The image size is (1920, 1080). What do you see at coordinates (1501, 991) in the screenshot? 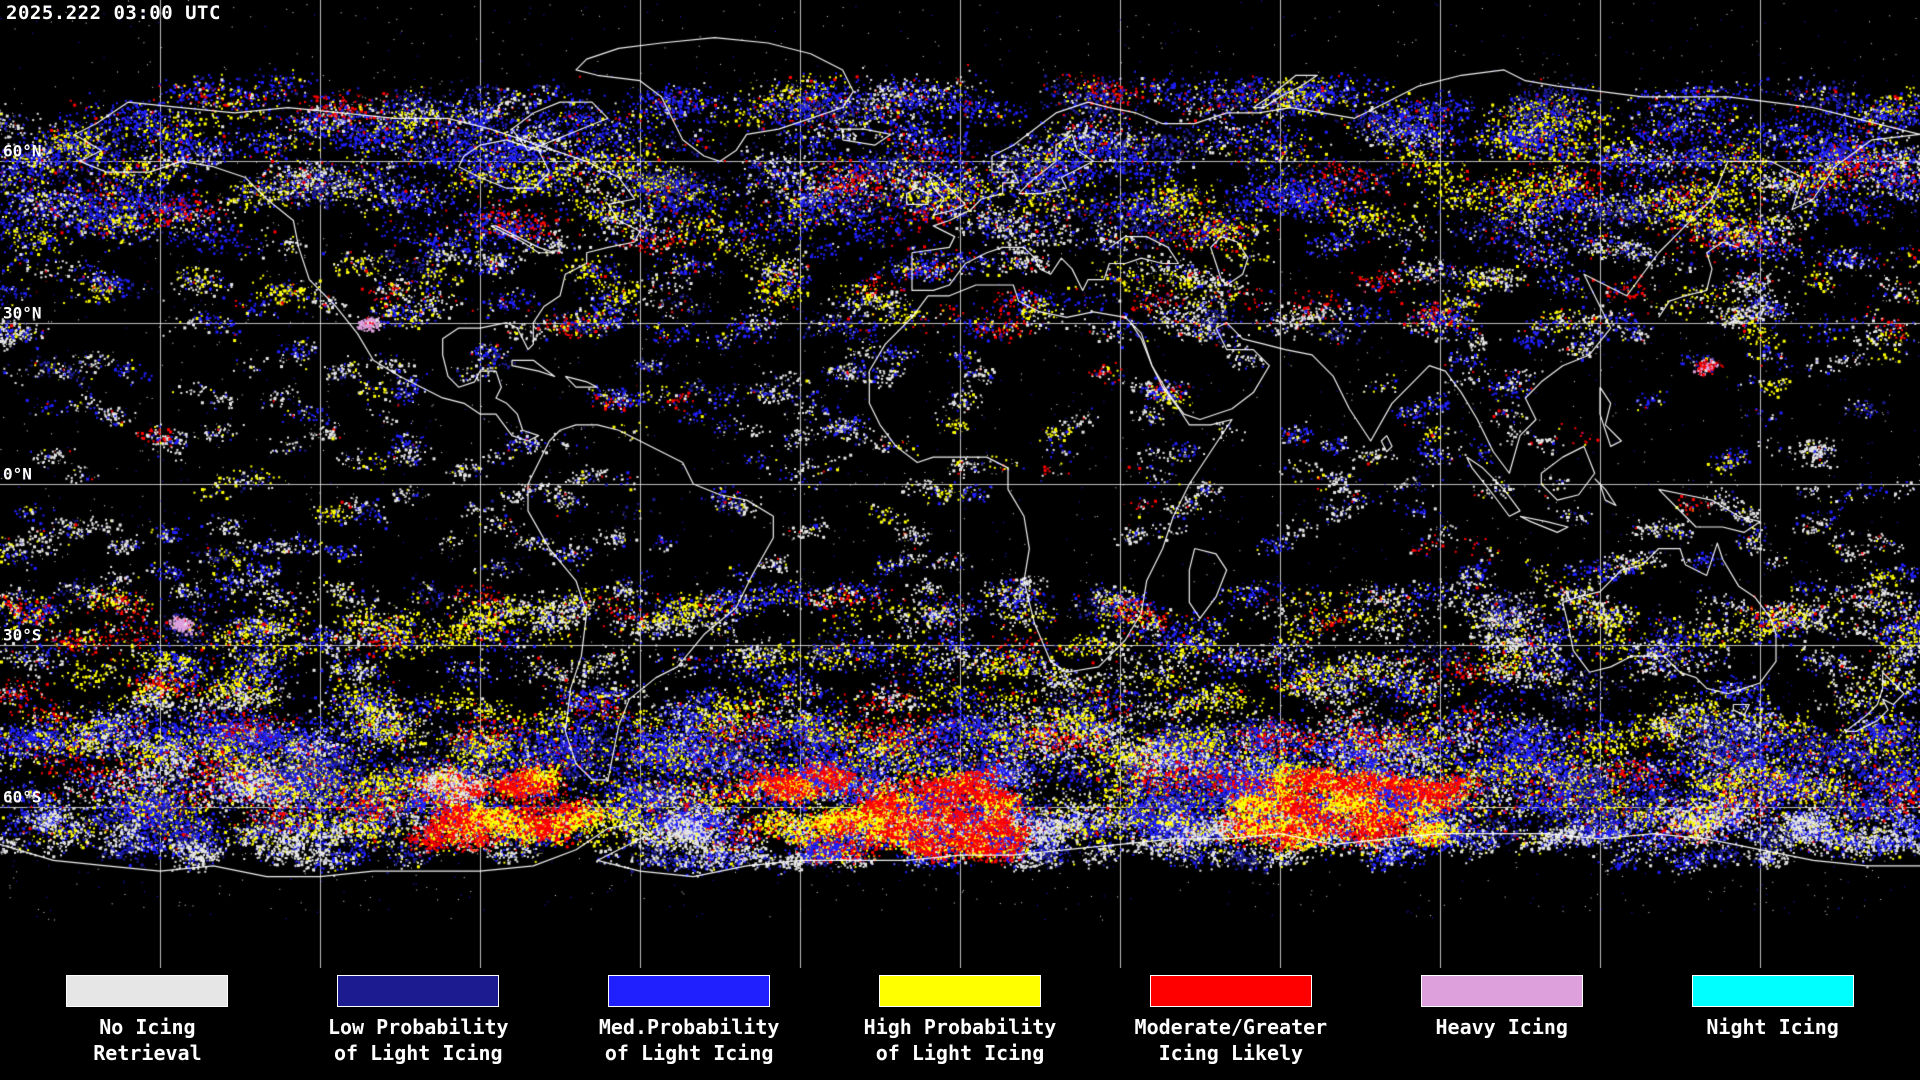
I see `legend-swatch-heavy` at bounding box center [1501, 991].